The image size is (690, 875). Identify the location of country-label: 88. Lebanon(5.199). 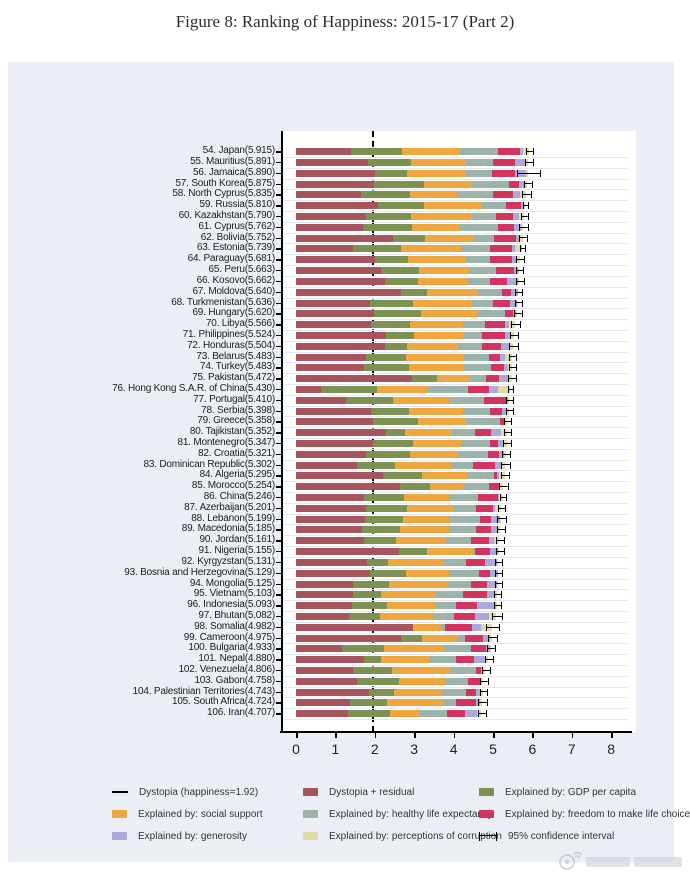
(233, 518).